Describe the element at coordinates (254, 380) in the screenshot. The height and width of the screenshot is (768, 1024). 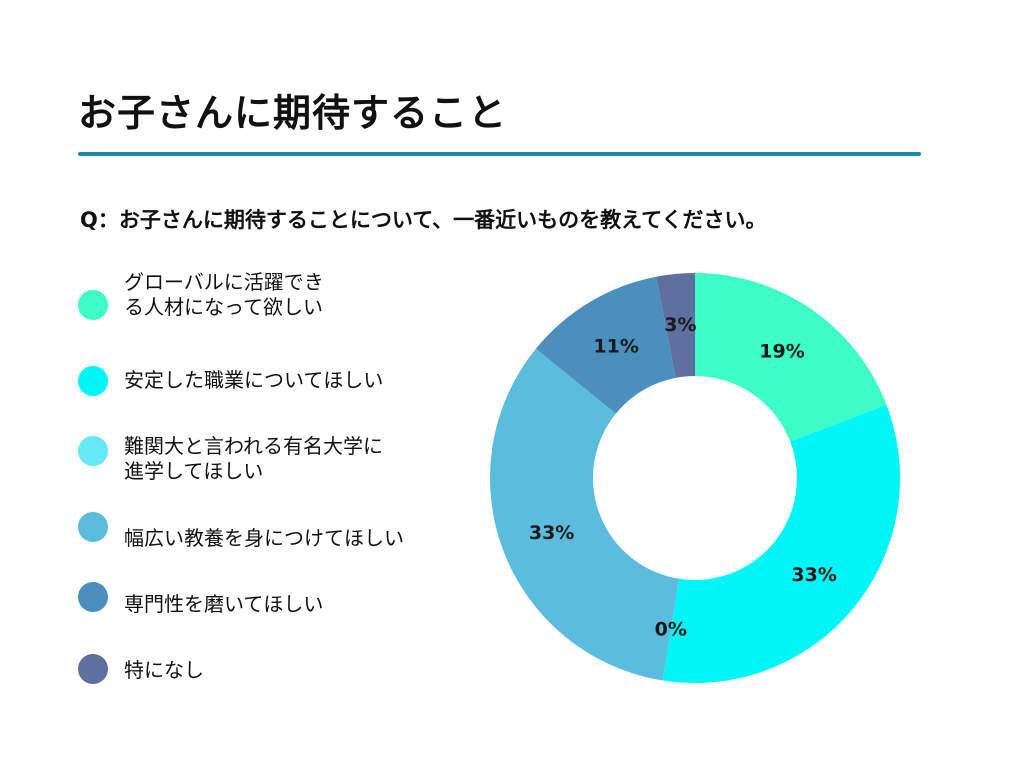
I see `legend-label: 安定した職業についてほしい` at that location.